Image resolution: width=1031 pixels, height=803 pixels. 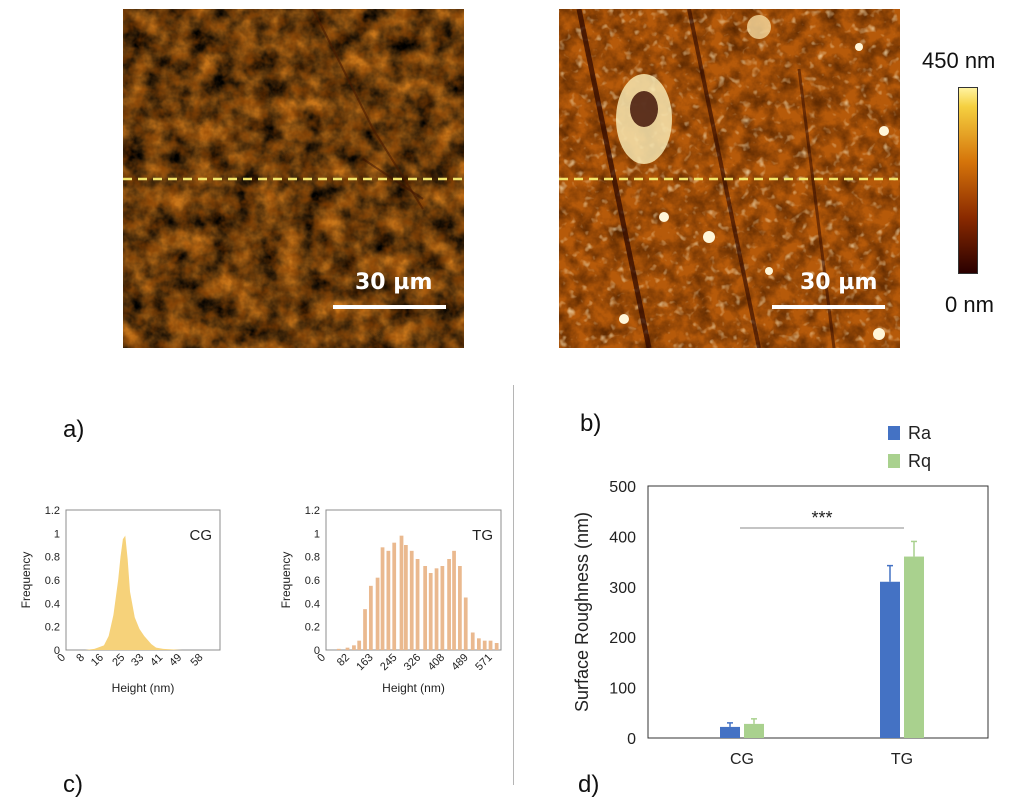 What do you see at coordinates (582, 612) in the screenshot?
I see `y-axis-label: Surface Roughness (nm)` at bounding box center [582, 612].